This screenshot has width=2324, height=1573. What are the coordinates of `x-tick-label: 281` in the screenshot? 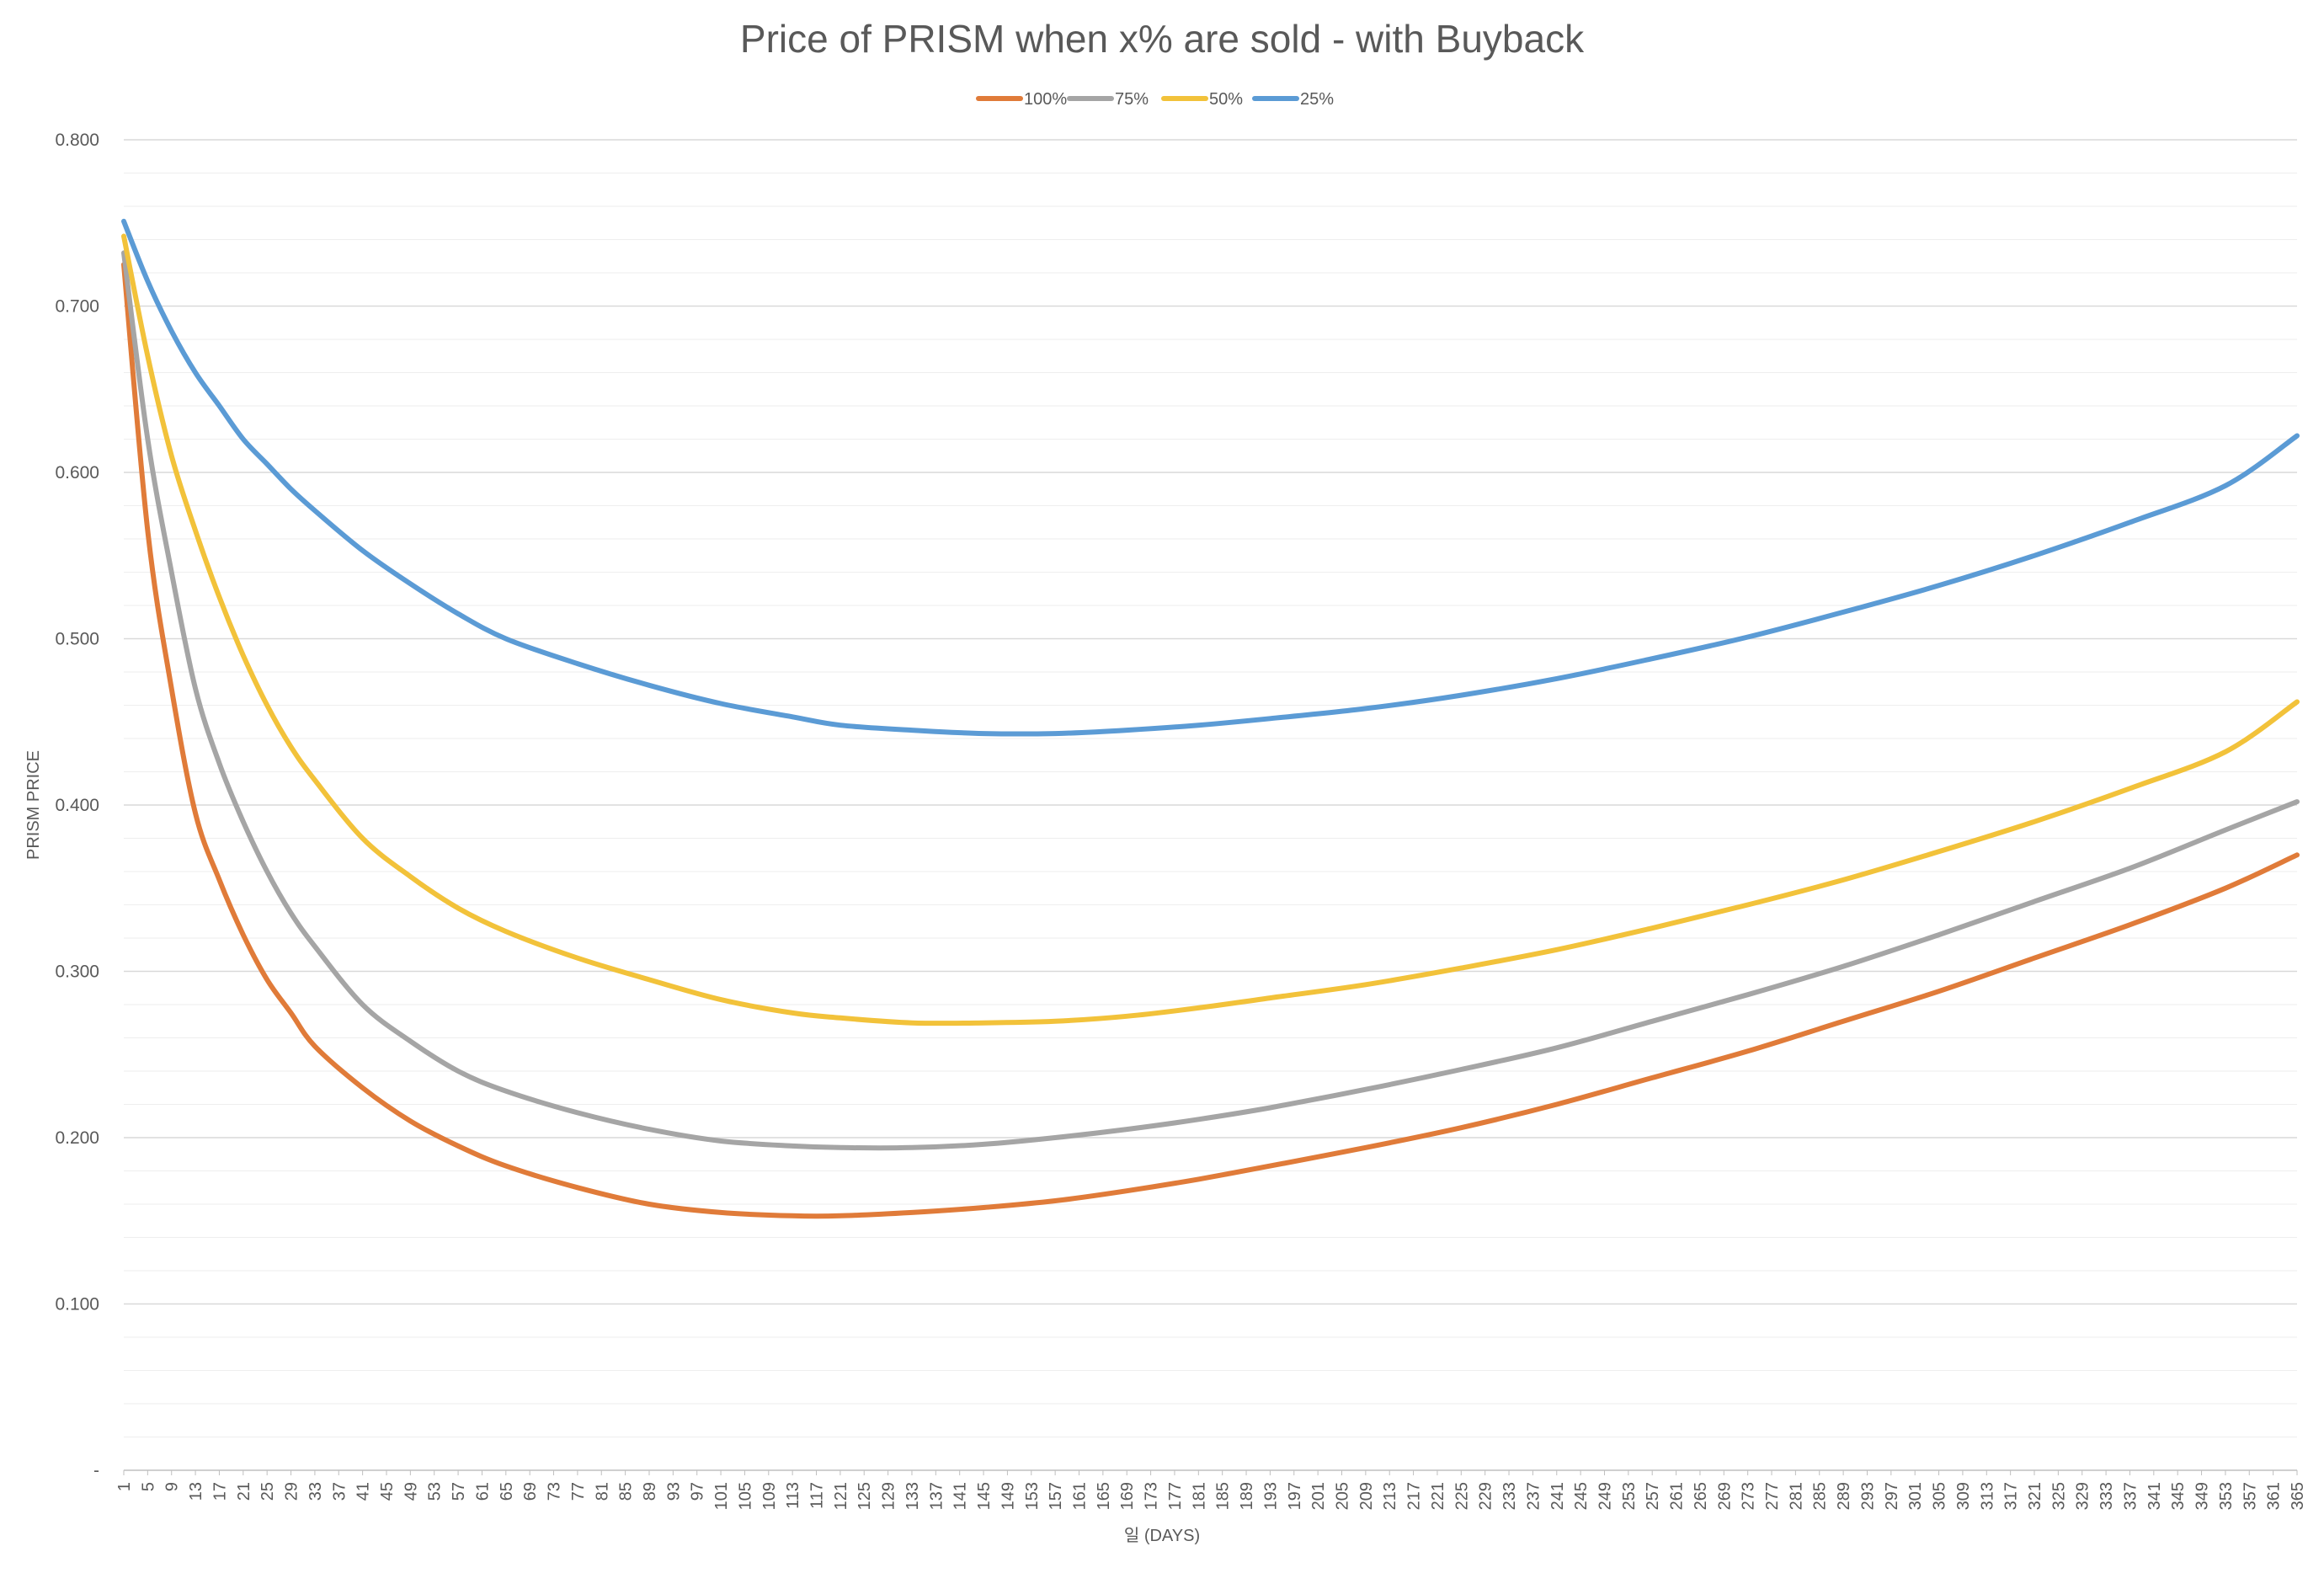 It's located at (1796, 1496).